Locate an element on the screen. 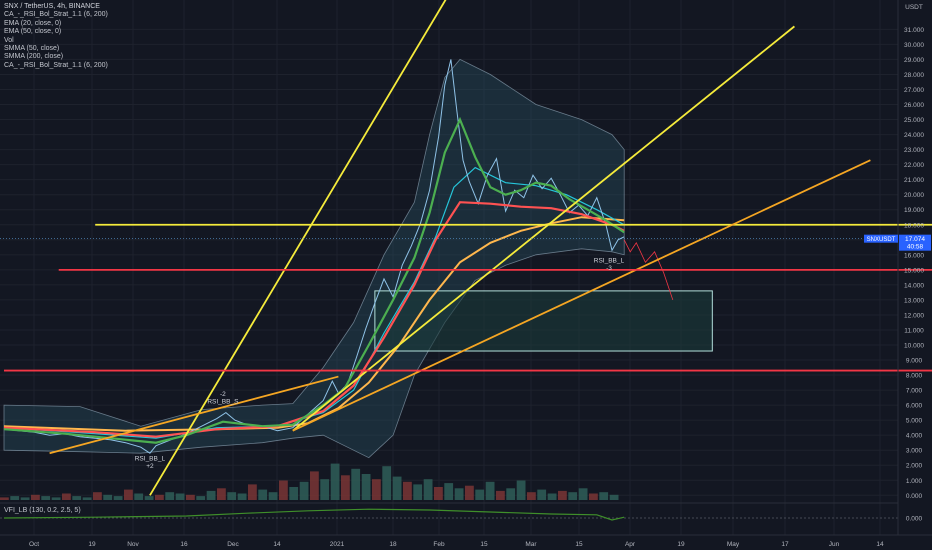  price-tick-label: 14.000 is located at coordinates (914, 285).